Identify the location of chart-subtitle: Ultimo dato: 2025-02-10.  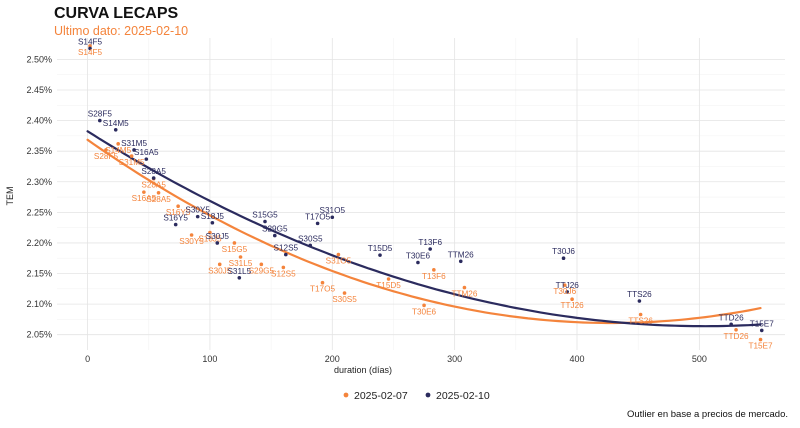
(121, 31).